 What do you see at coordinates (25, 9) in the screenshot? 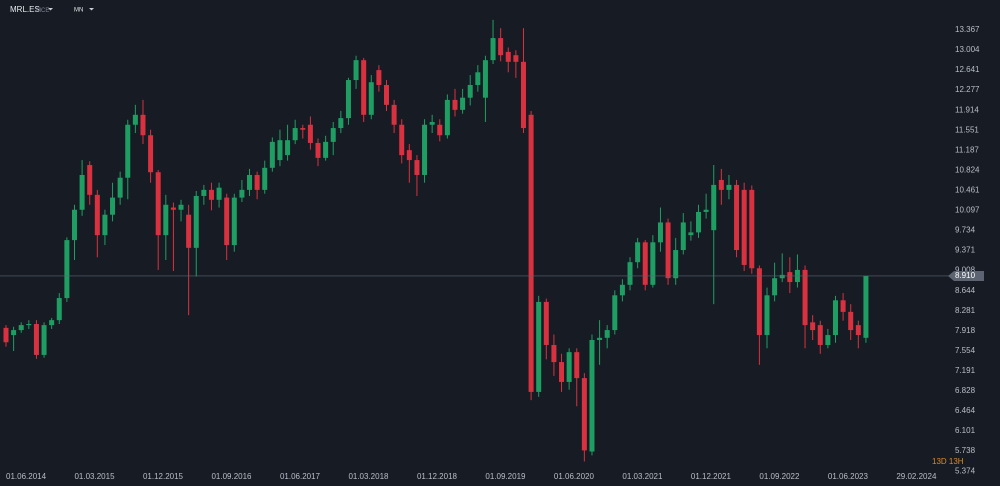
I see `symbol: MRL.ES` at bounding box center [25, 9].